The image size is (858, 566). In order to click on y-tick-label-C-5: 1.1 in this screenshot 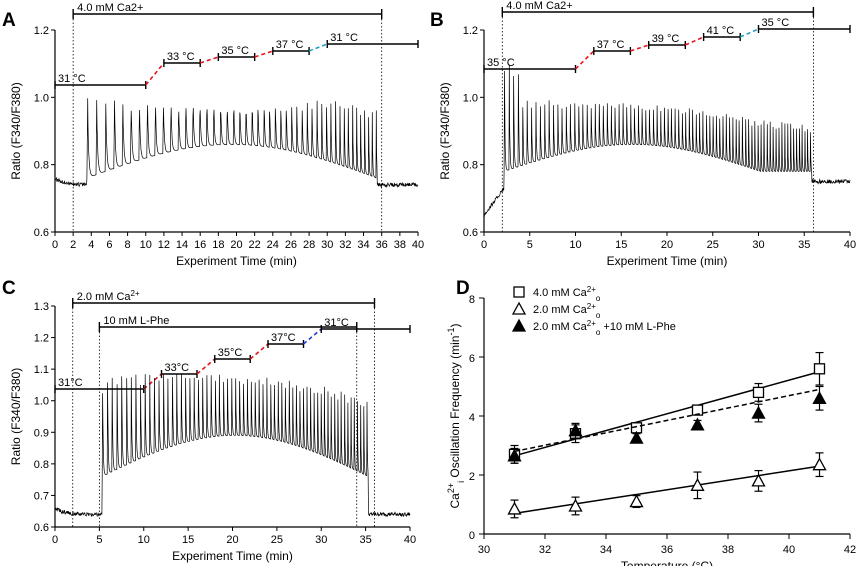, I will do `click(41, 370)`.